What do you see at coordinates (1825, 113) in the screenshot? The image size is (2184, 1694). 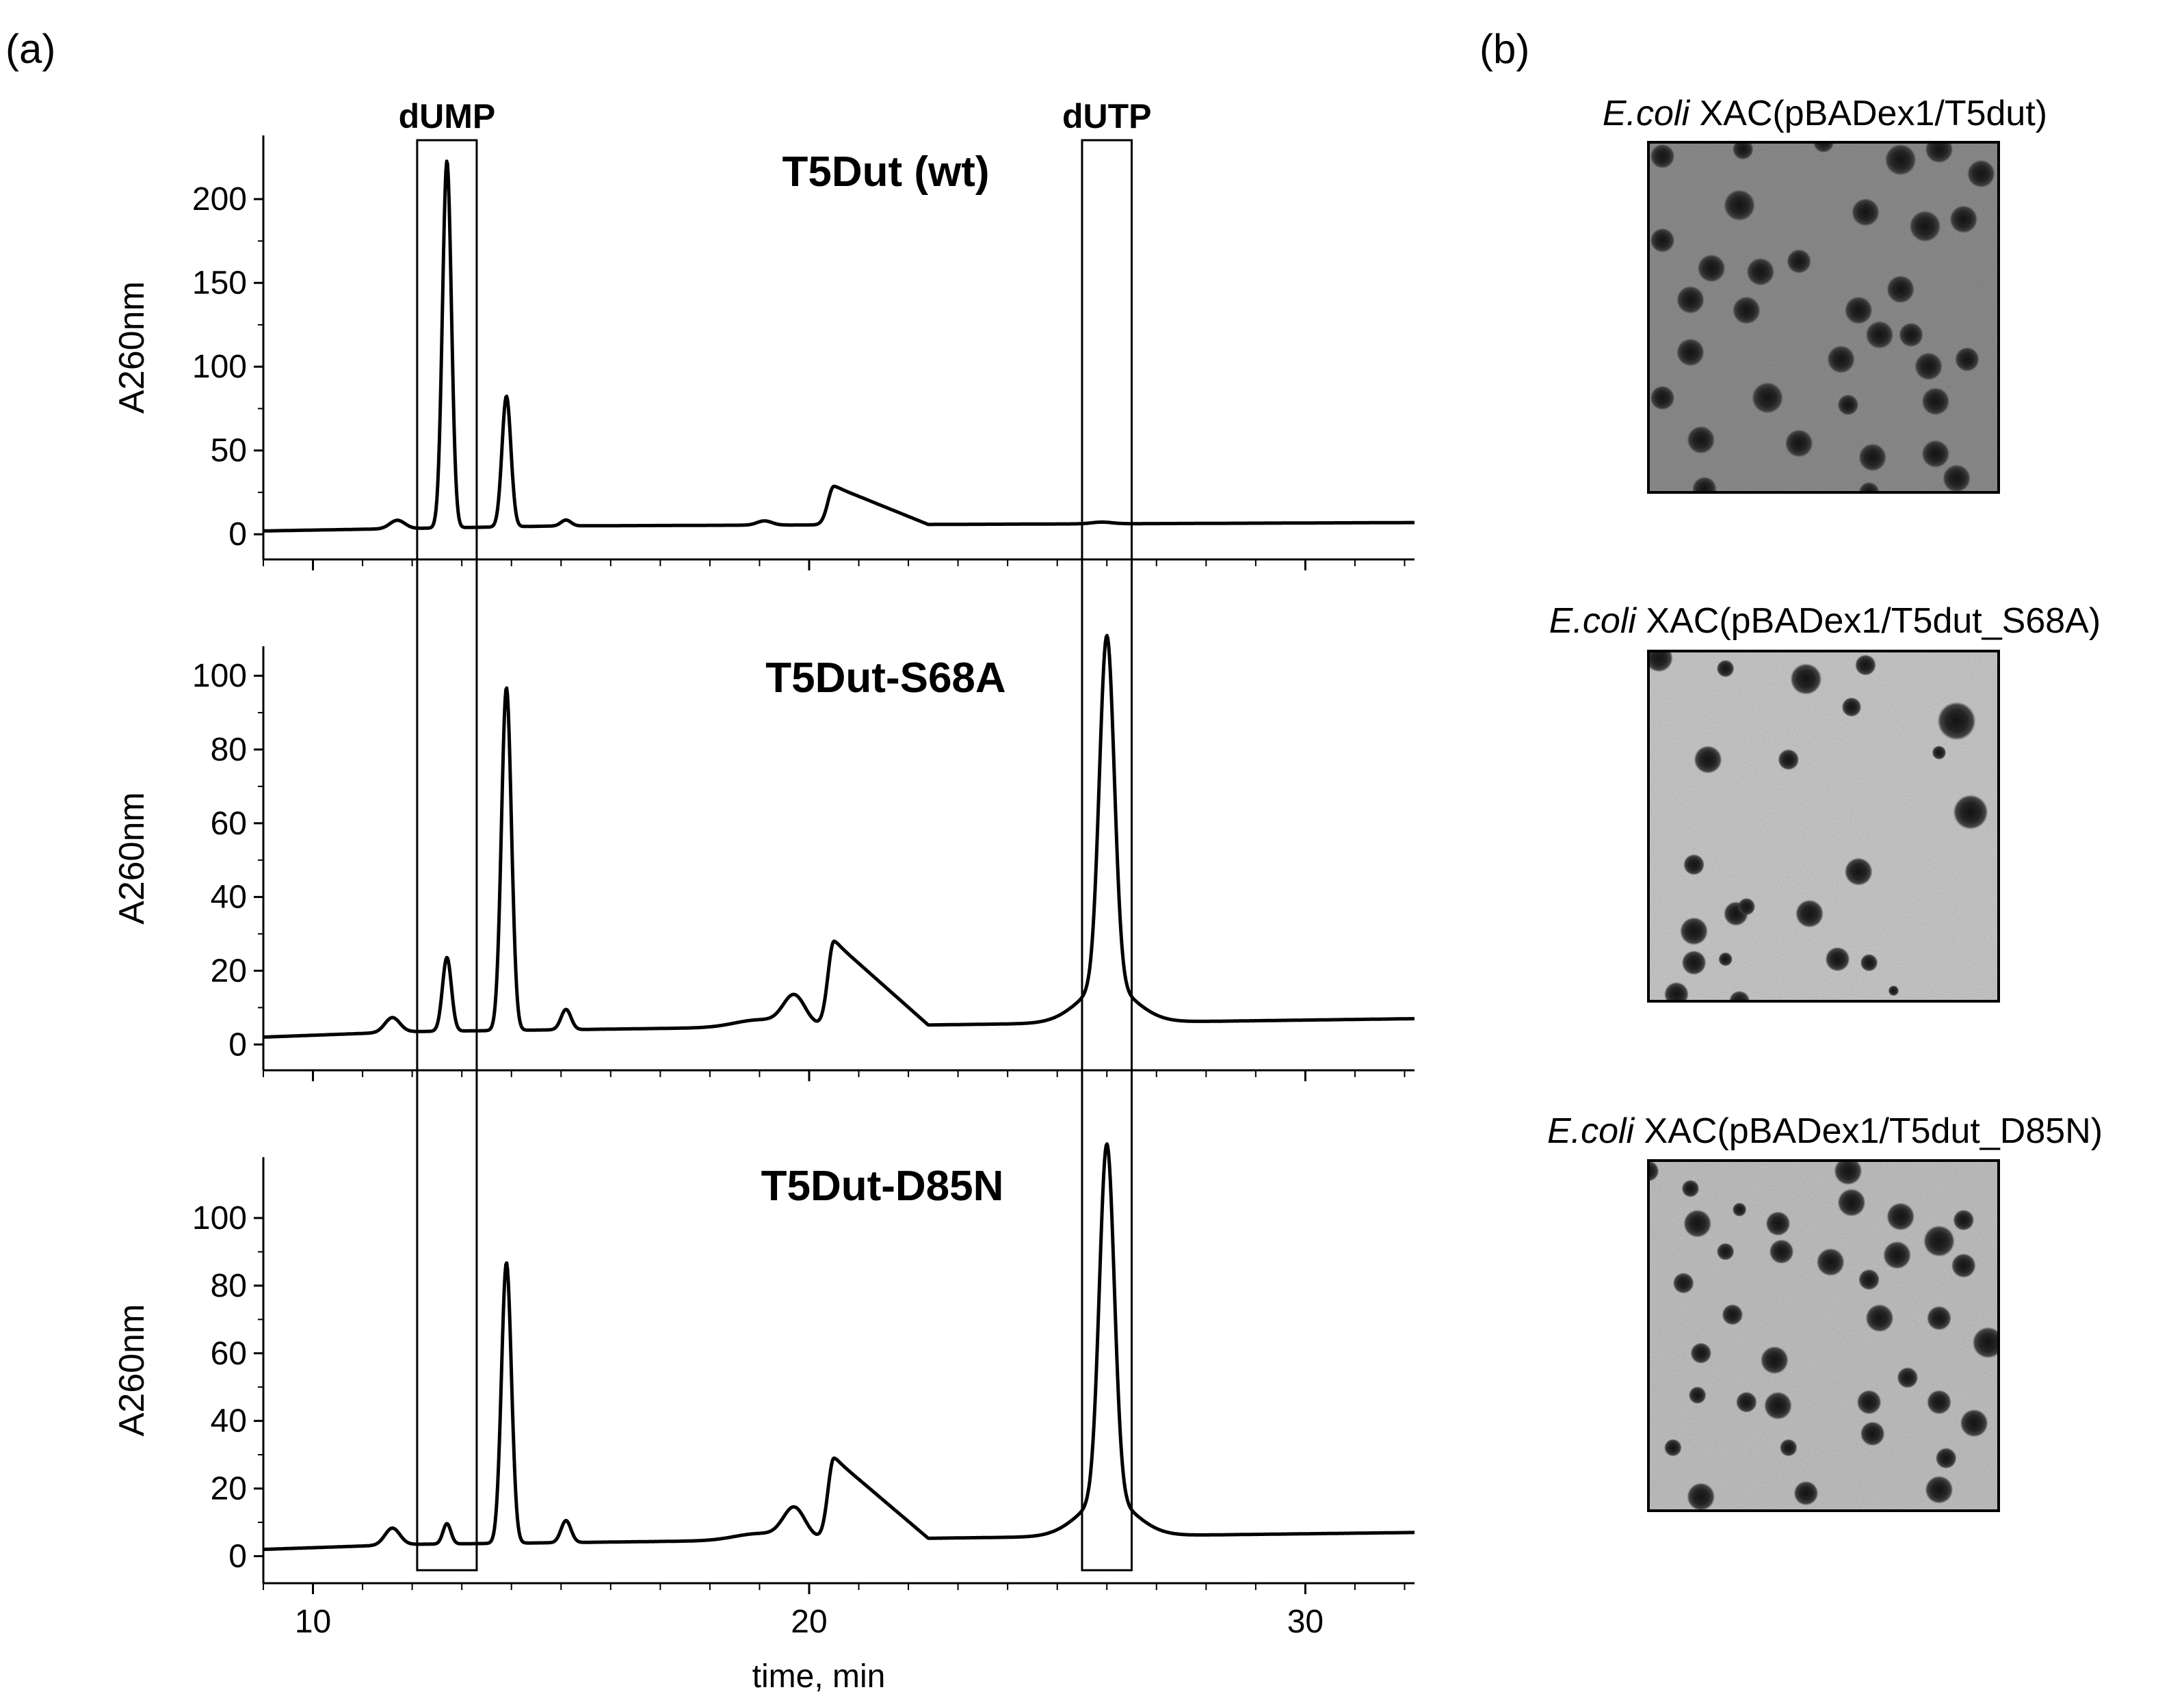 I see `colony-caption: E.coli XAC(pBADex1/T5dut)` at bounding box center [1825, 113].